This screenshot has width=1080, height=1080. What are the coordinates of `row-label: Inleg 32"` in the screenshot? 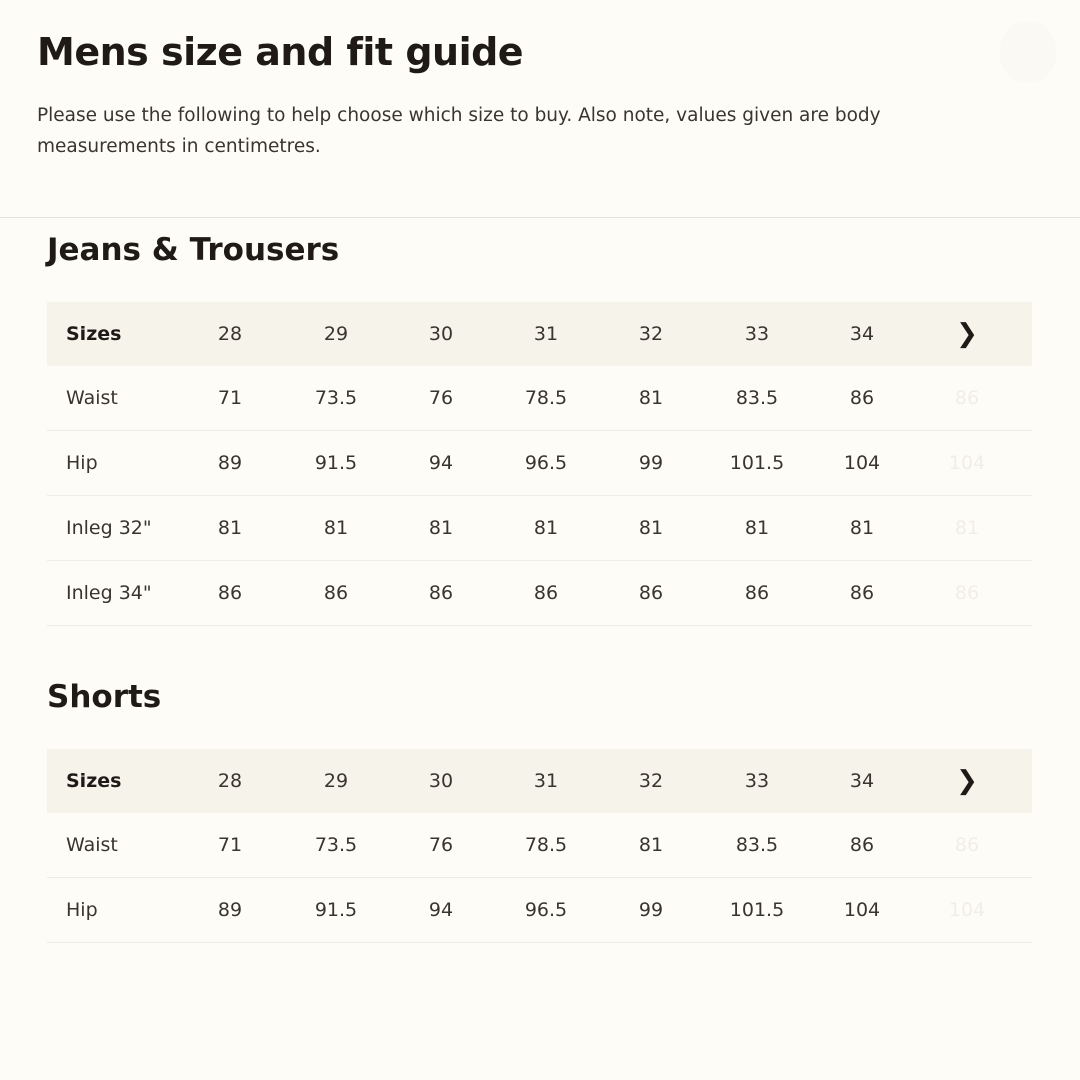 It's located at (109, 528).